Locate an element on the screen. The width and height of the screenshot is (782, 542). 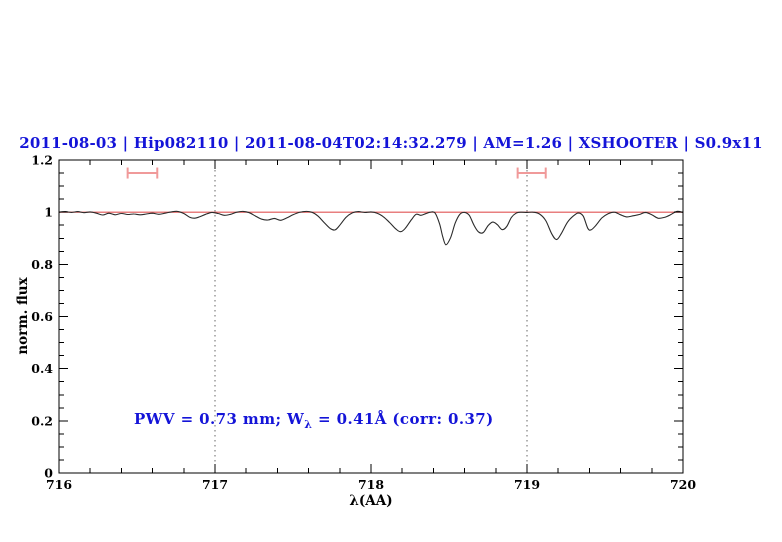
y-tick-label: 0.2 is located at coordinates (42, 420).